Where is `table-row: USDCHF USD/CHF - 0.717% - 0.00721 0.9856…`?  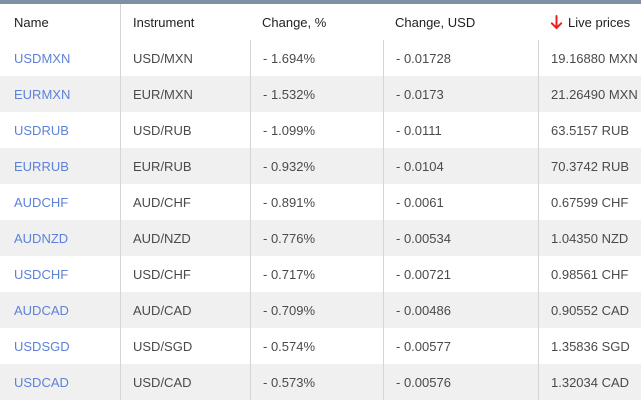 table-row: USDCHF USD/CHF - 0.717% - 0.00721 0.9856… is located at coordinates (320, 274).